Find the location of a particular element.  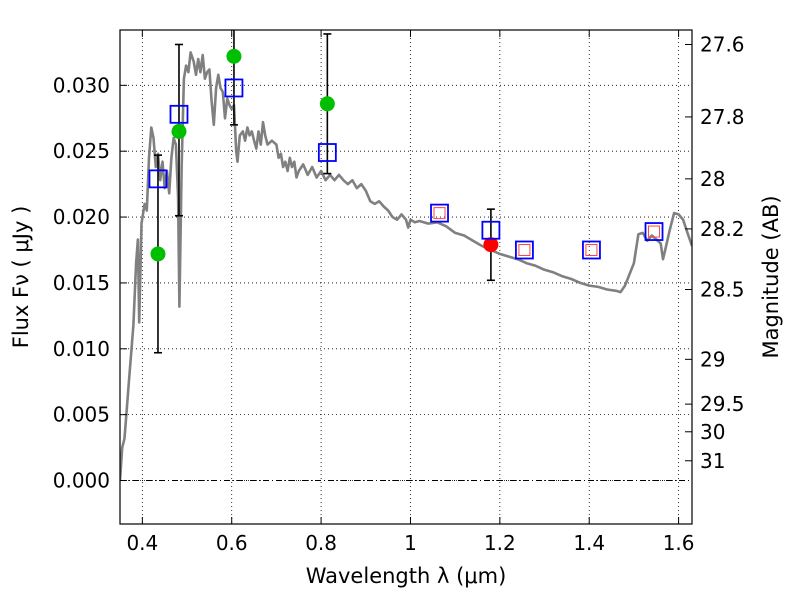

y-tick-label: 0.010 is located at coordinates (81, 349).